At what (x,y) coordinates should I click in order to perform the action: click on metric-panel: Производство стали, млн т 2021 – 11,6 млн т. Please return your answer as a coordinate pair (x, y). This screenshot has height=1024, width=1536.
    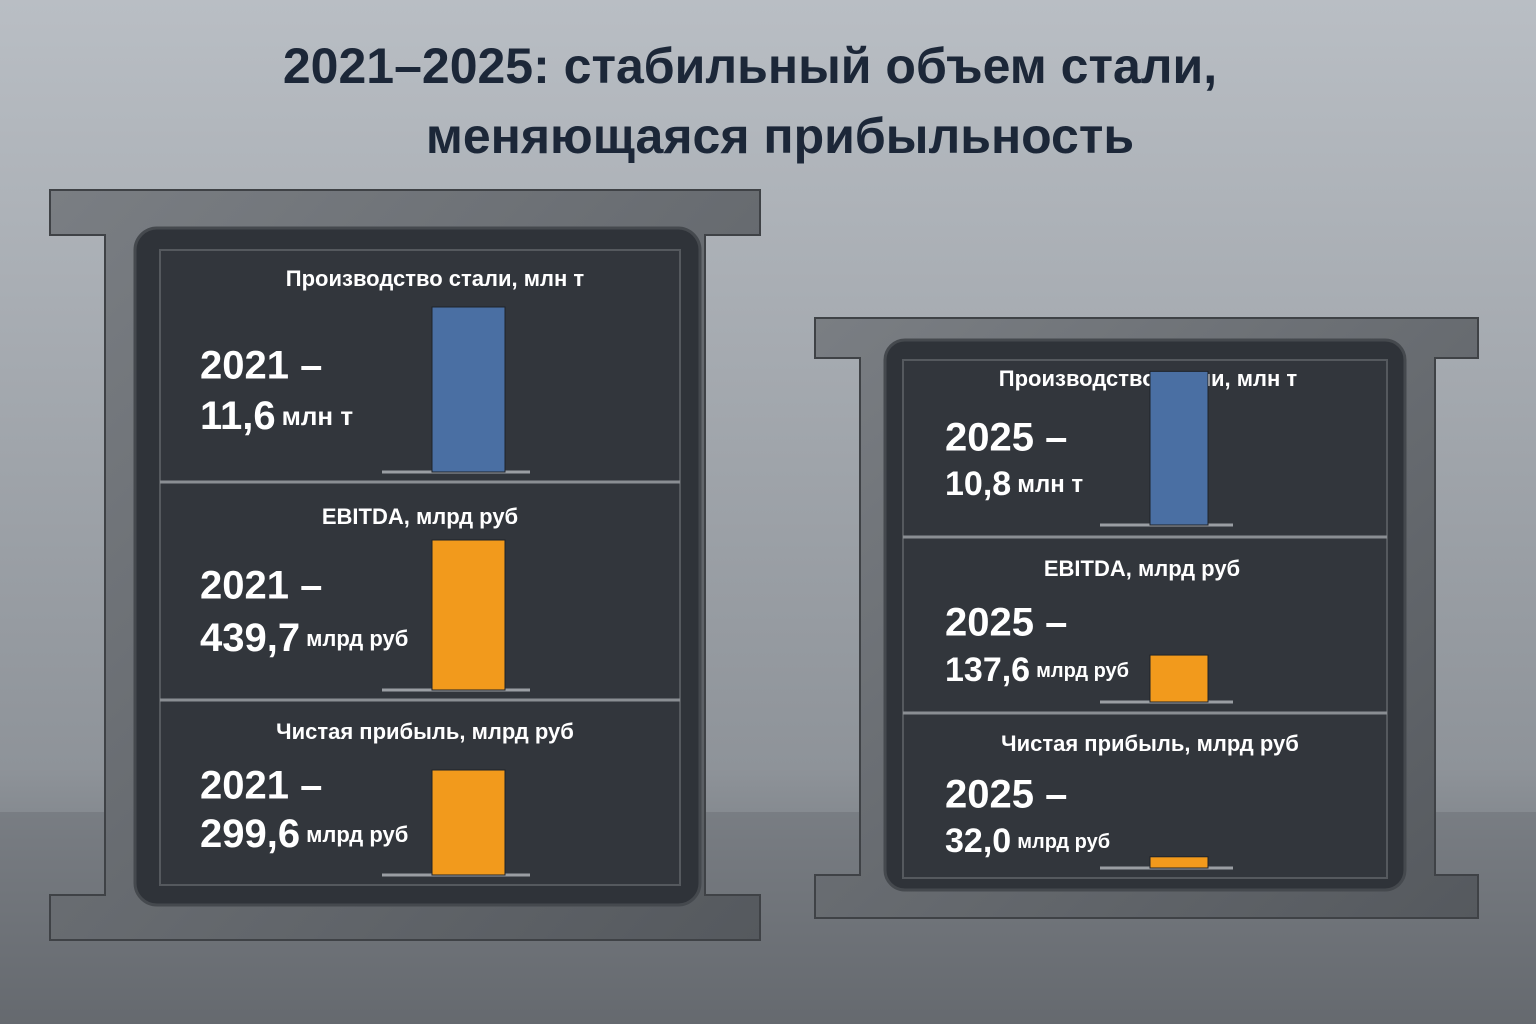
    Looking at the image, I should click on (392, 370).